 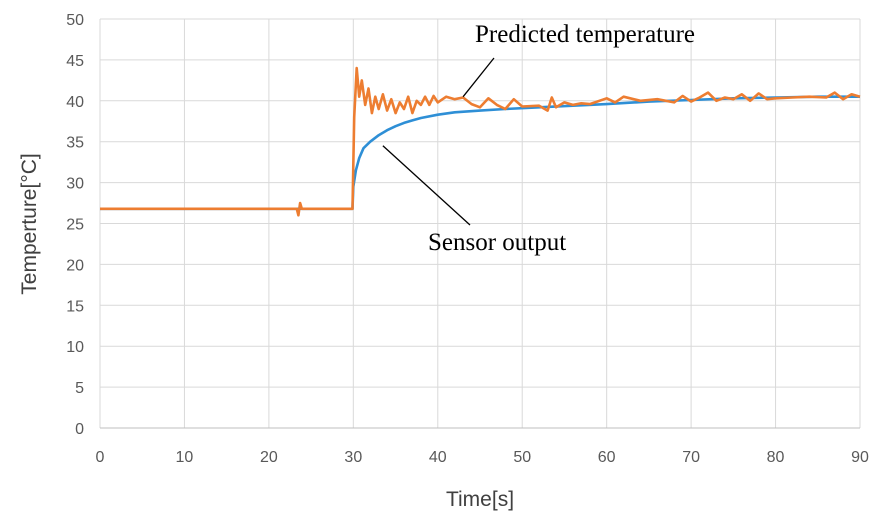 What do you see at coordinates (607, 457) in the screenshot?
I see `x-tick-label: 60` at bounding box center [607, 457].